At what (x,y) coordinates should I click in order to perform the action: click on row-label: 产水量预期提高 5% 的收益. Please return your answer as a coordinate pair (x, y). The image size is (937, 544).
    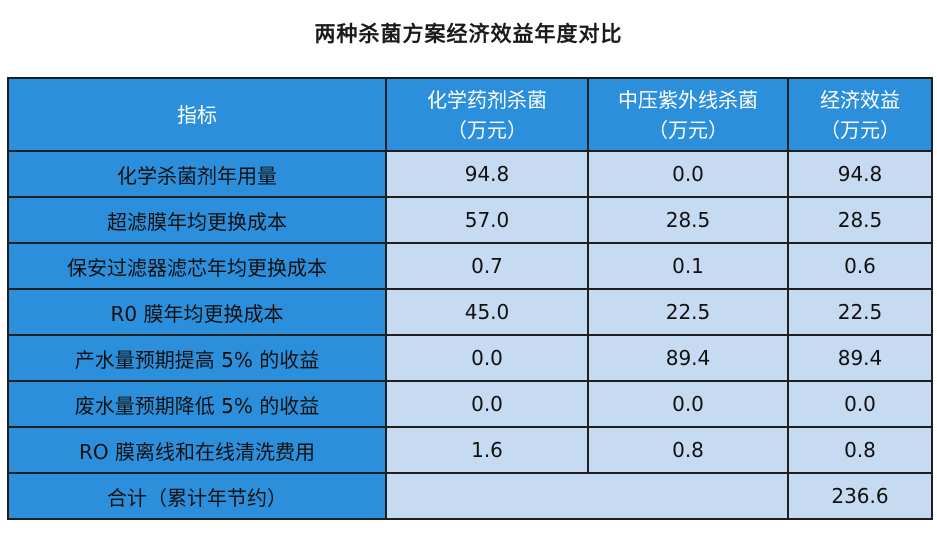
    Looking at the image, I should click on (197, 358).